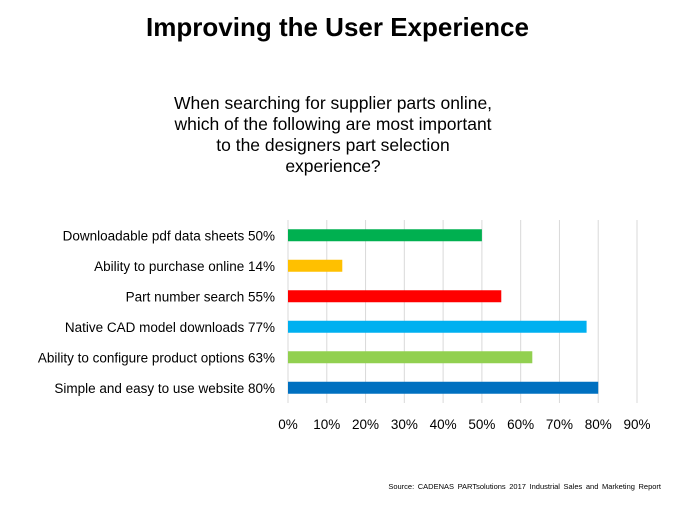  I want to click on category-label-3: Native CAD model downloads 77%, so click(170, 327).